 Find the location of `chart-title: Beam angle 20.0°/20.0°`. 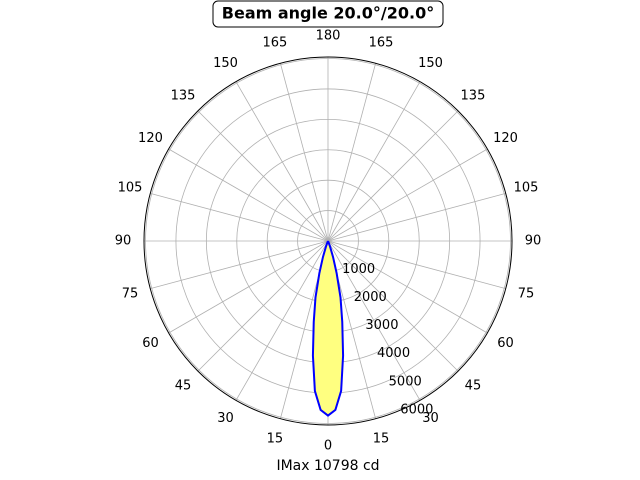

chart-title: Beam angle 20.0°/20.0° is located at coordinates (328, 13).